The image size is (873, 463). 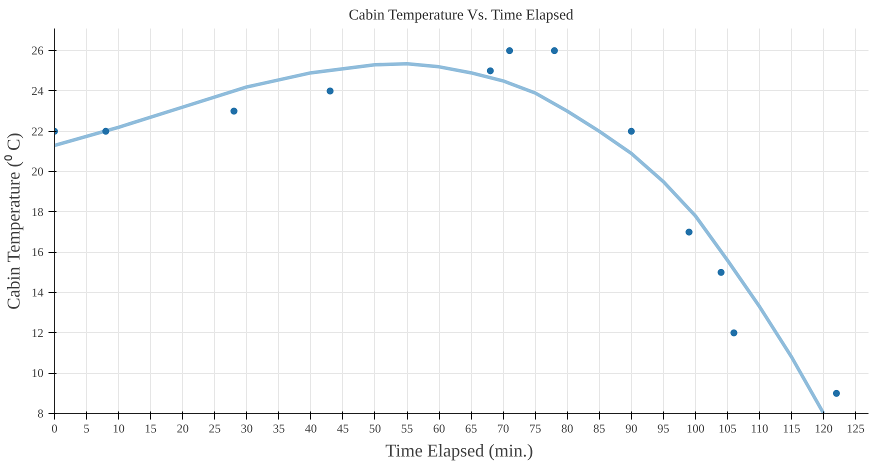 I want to click on x-tick-label: 40, so click(x=310, y=429).